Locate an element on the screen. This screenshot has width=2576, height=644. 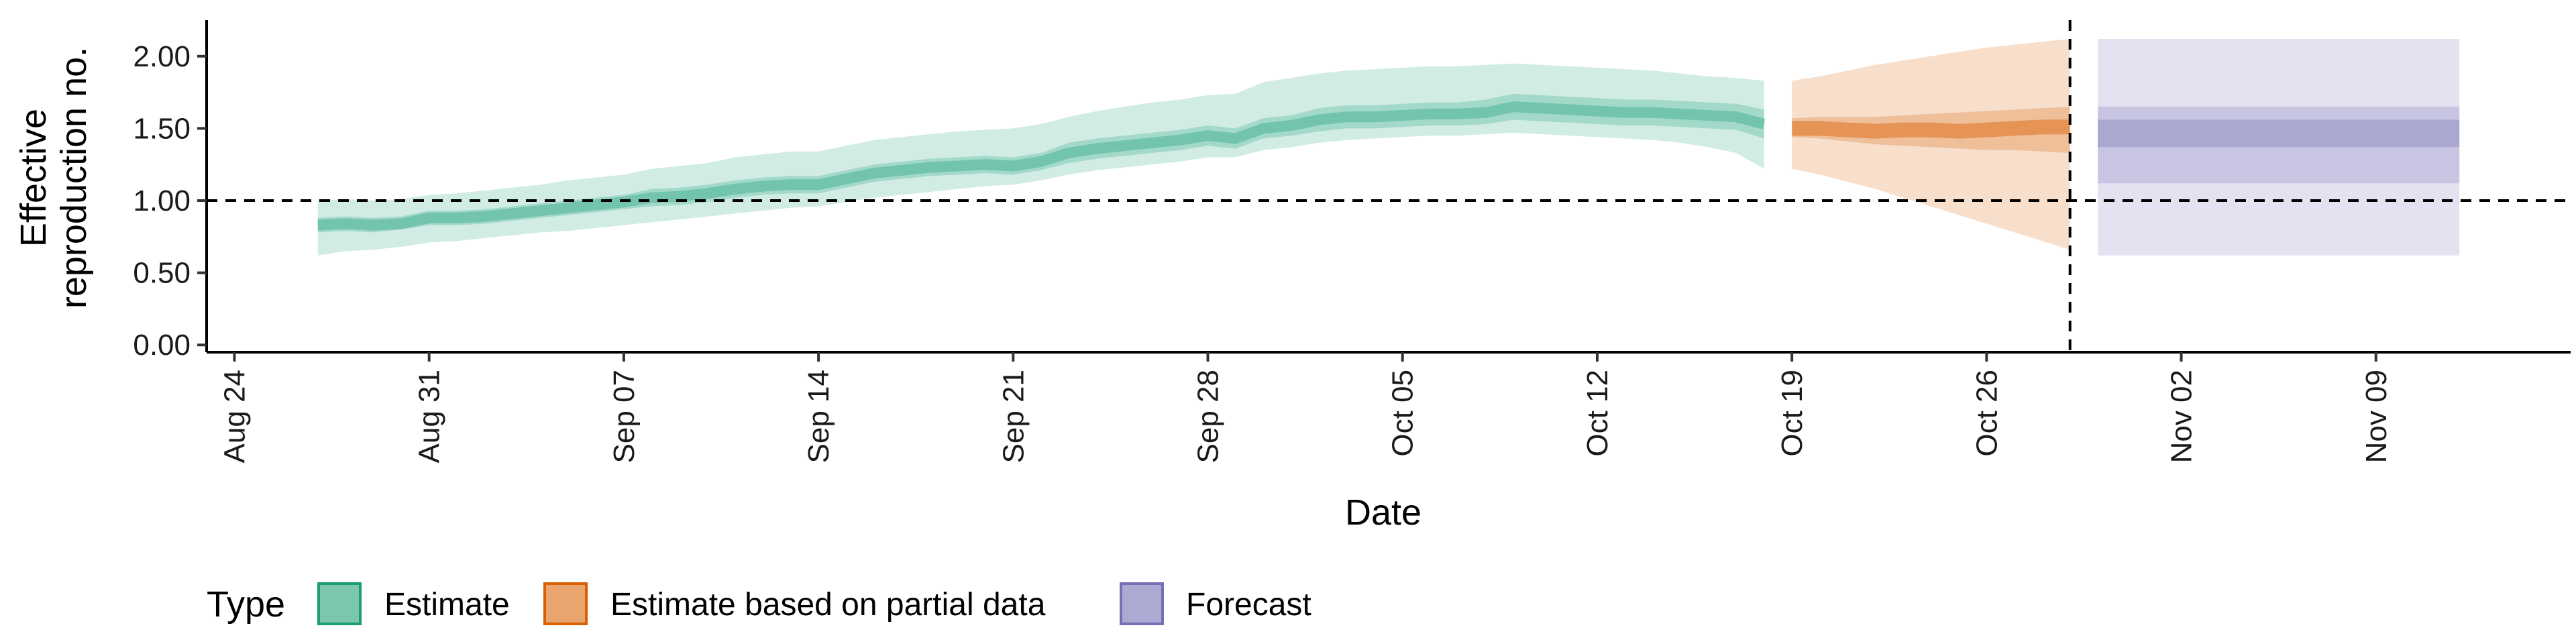
x-tick-label: Nov 09 is located at coordinates (2376, 416).